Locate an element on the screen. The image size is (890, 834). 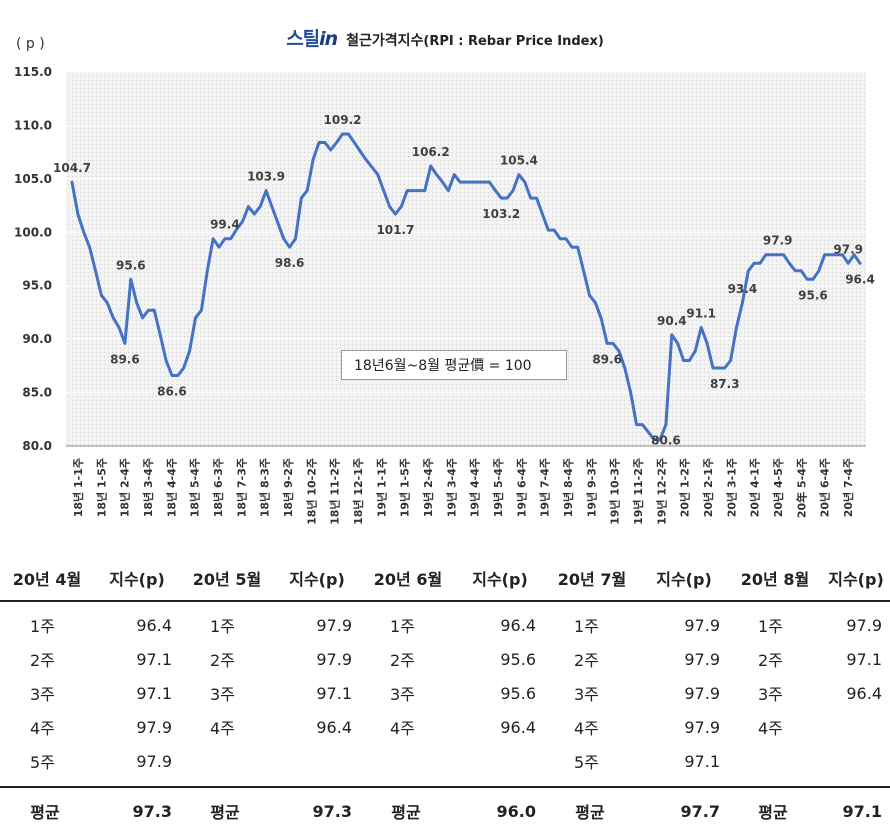
steelin-logo: 스틸in is located at coordinates (312, 39).